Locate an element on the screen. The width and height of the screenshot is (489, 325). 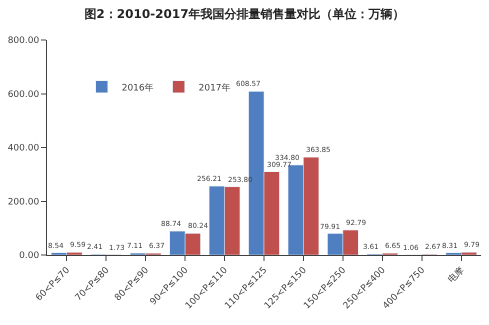
x-tick-label: 电摩 is located at coordinates (456, 275).